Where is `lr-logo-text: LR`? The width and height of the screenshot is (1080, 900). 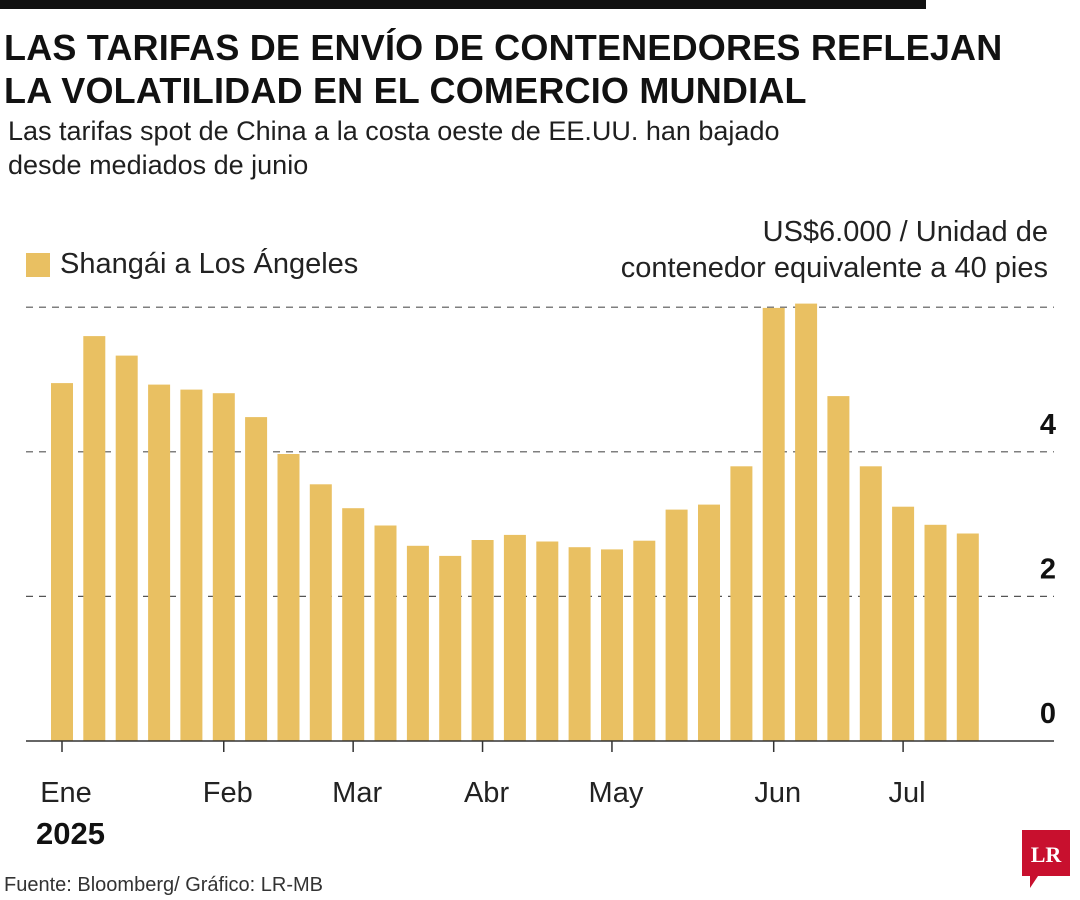
lr-logo-text: LR is located at coordinates (1047, 854).